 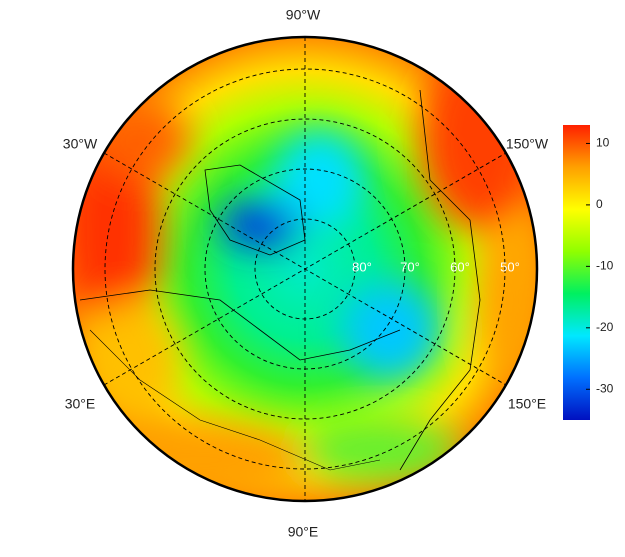 What do you see at coordinates (80, 404) in the screenshot?
I see `lon-label: 30°E` at bounding box center [80, 404].